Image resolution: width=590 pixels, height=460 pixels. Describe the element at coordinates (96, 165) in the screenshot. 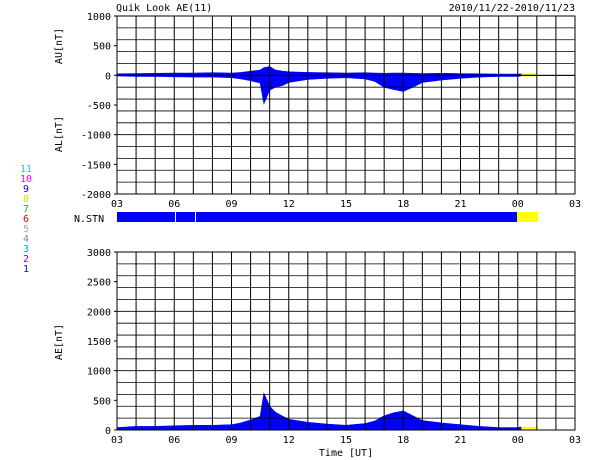

I see `au-al-y-tick-label: -1500` at that location.